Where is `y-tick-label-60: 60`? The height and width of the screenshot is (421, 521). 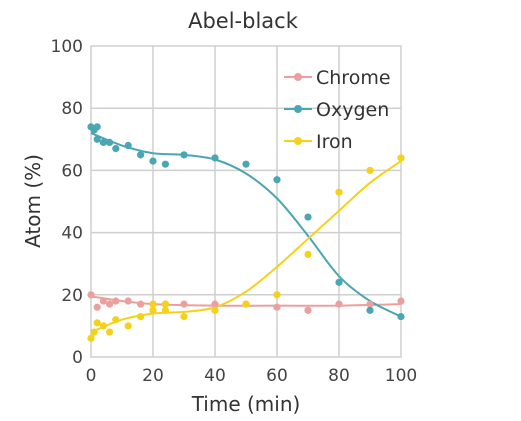
y-tick-label-60: 60 is located at coordinates (72, 171).